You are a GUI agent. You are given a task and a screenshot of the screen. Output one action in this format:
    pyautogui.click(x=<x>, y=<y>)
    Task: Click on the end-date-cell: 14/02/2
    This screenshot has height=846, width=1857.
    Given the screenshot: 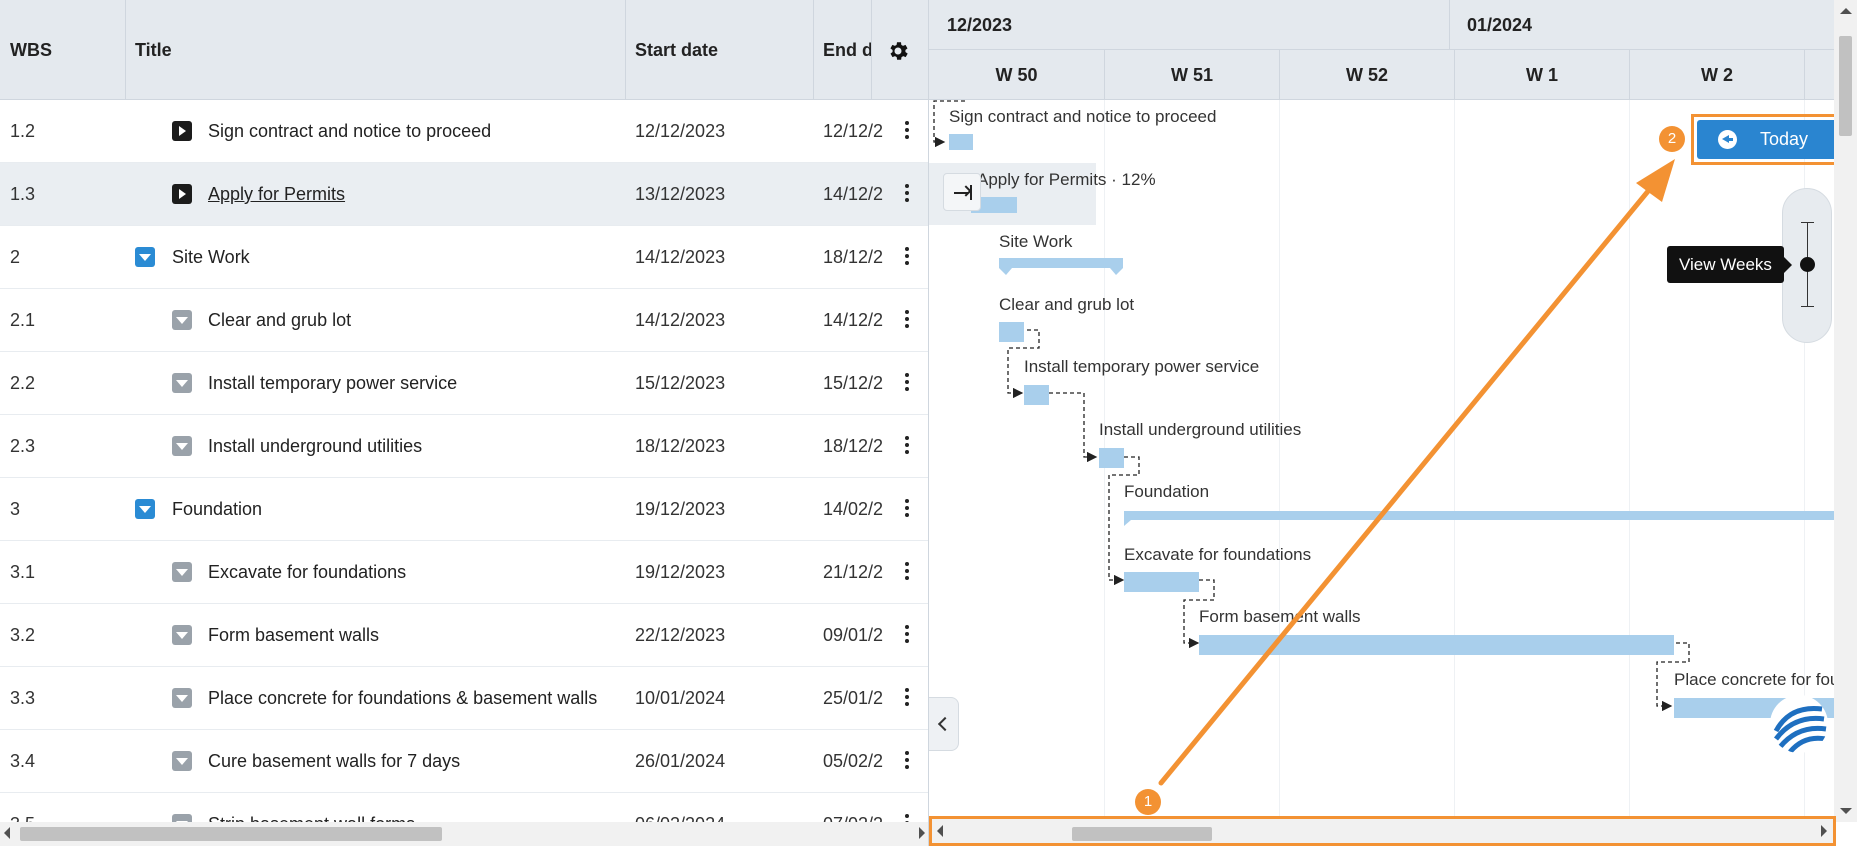 What is the action you would take?
    pyautogui.click(x=853, y=509)
    